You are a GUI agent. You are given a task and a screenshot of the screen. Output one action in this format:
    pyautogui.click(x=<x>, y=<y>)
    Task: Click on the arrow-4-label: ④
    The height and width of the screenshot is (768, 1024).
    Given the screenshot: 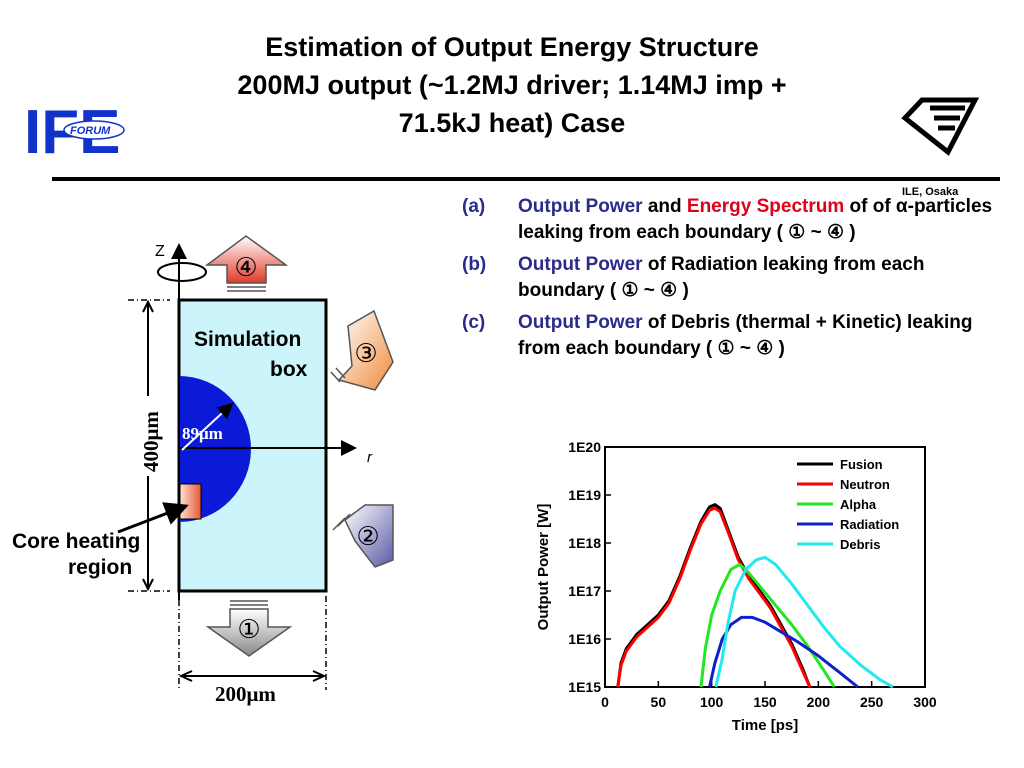 What is the action you would take?
    pyautogui.click(x=245, y=268)
    